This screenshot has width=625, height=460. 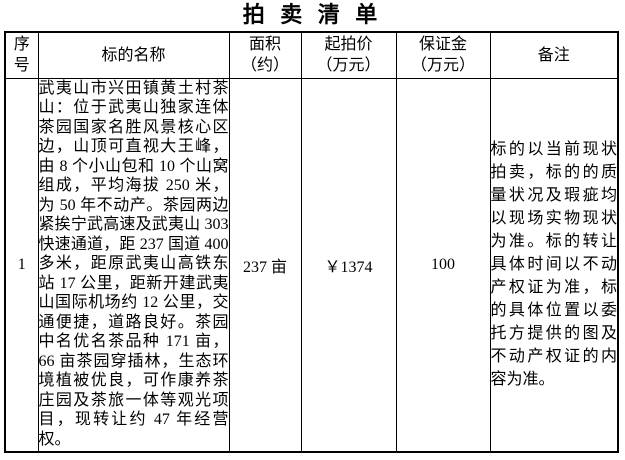 What do you see at coordinates (348, 55) in the screenshot?
I see `header-price: 起拍价 （万元）` at bounding box center [348, 55].